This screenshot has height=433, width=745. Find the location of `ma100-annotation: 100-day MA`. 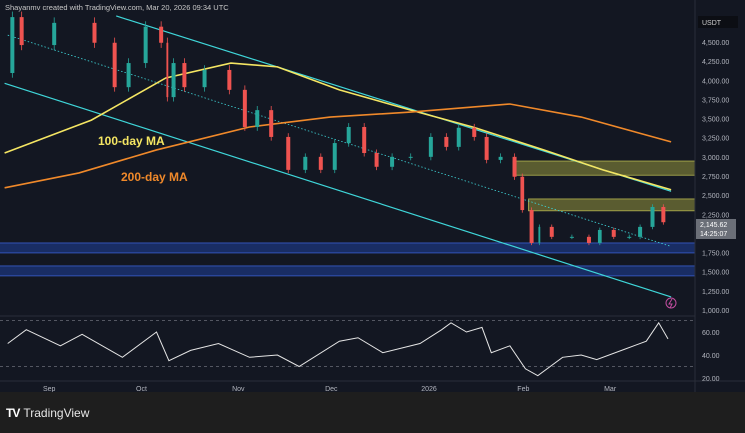

ma100-annotation: 100-day MA is located at coordinates (131, 141).